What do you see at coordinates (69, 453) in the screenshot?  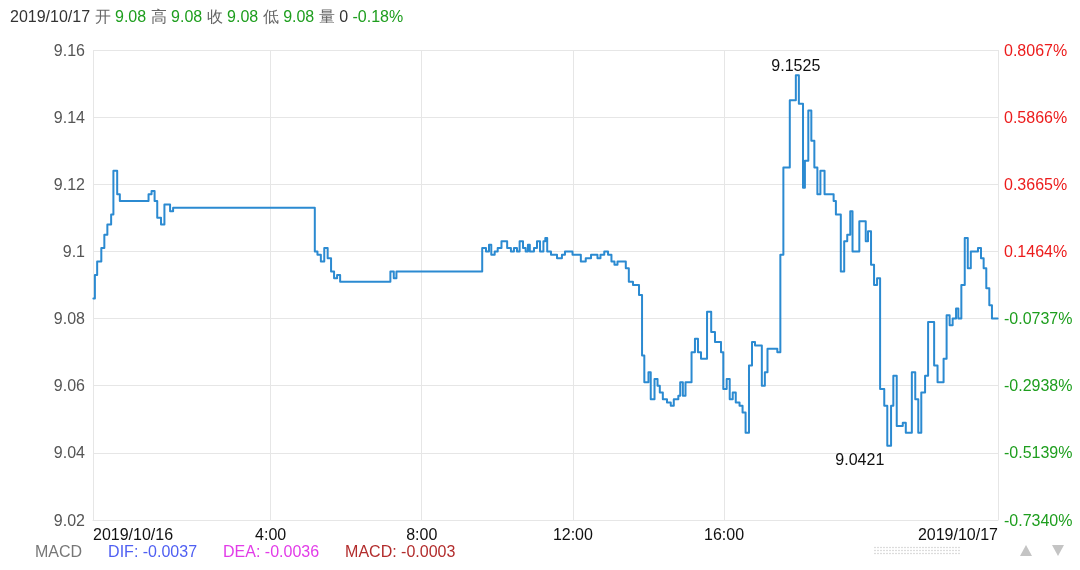 I see `y-tick-label: 9.04` at bounding box center [69, 453].